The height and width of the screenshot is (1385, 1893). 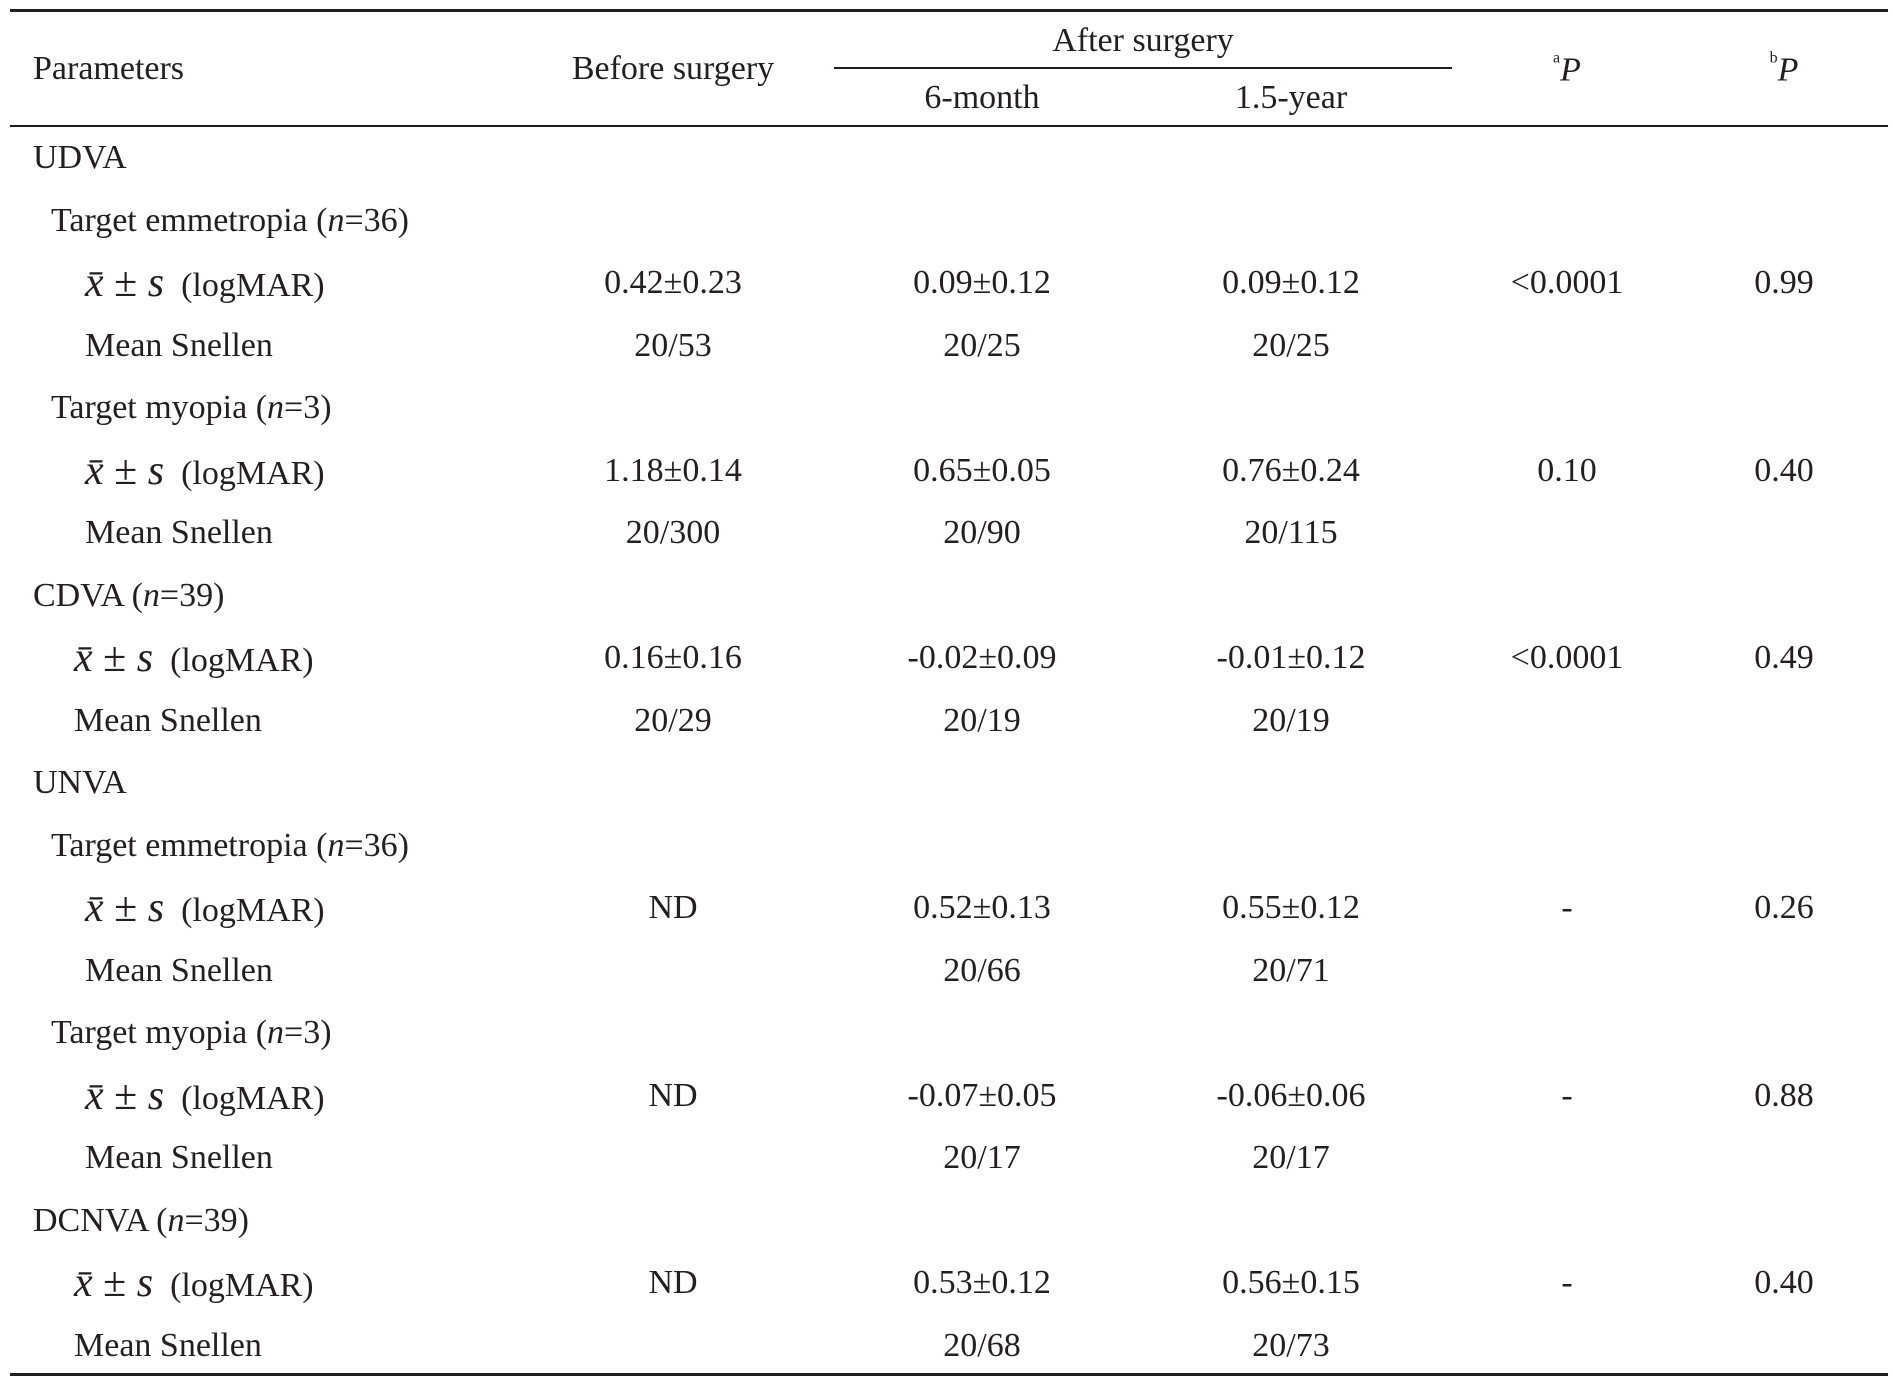 I want to click on cell: 20/73, so click(x=1291, y=1345).